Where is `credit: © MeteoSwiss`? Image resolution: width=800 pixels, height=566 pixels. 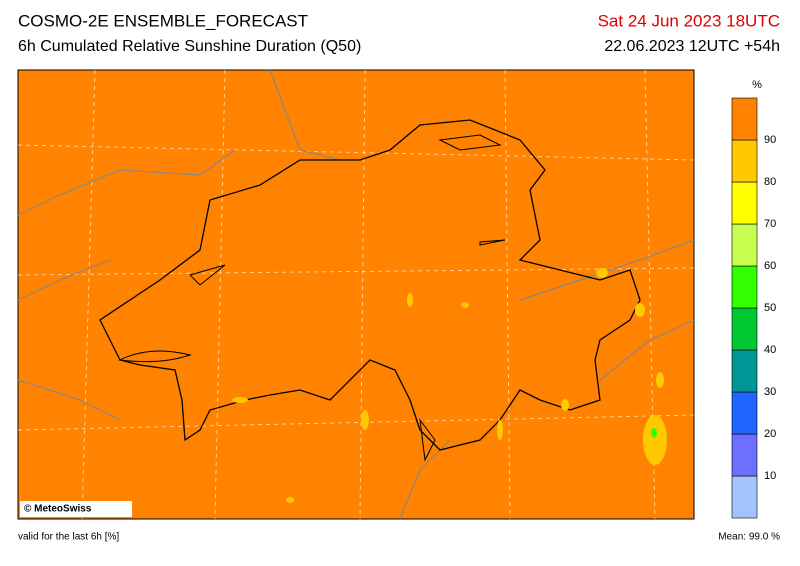
credit: © MeteoSwiss is located at coordinates (58, 509).